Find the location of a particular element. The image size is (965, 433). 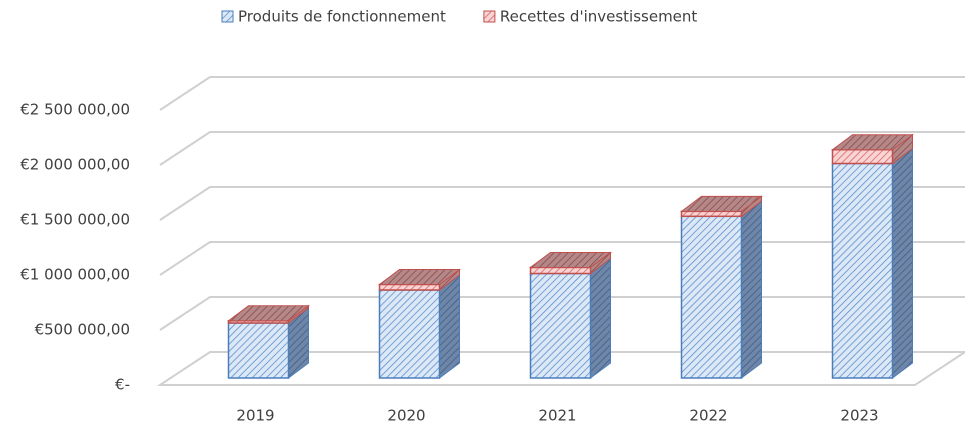

y-tick-label: €500 000,00 is located at coordinates (82, 330).